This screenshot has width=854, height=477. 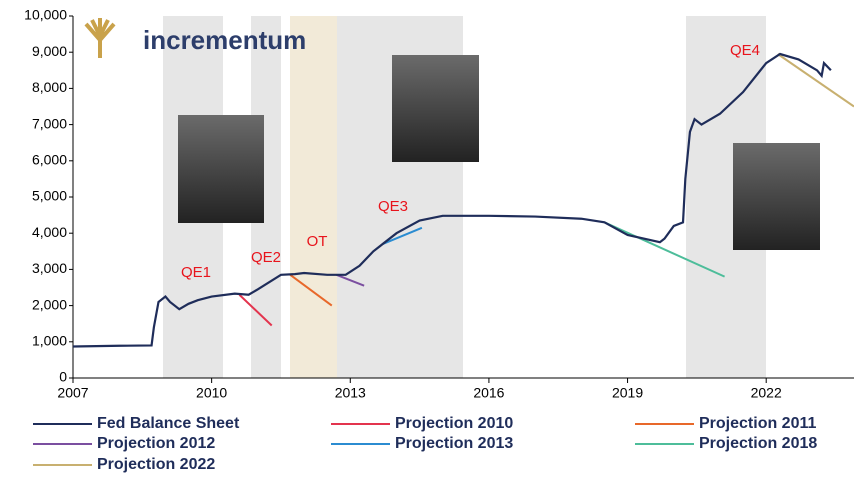 What do you see at coordinates (49, 232) in the screenshot?
I see `y-tick-label: 4,000` at bounding box center [49, 232].